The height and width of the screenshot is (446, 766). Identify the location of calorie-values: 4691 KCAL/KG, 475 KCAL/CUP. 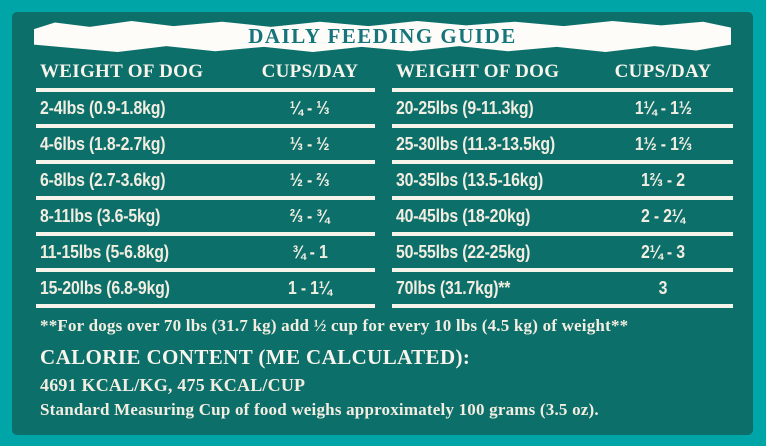
(173, 385).